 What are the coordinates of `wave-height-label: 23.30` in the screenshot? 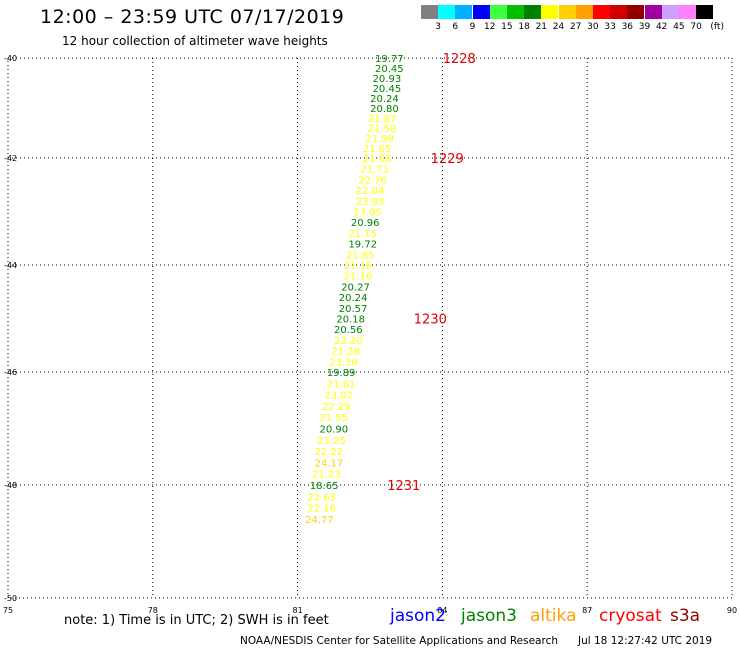 It's located at (343, 362).